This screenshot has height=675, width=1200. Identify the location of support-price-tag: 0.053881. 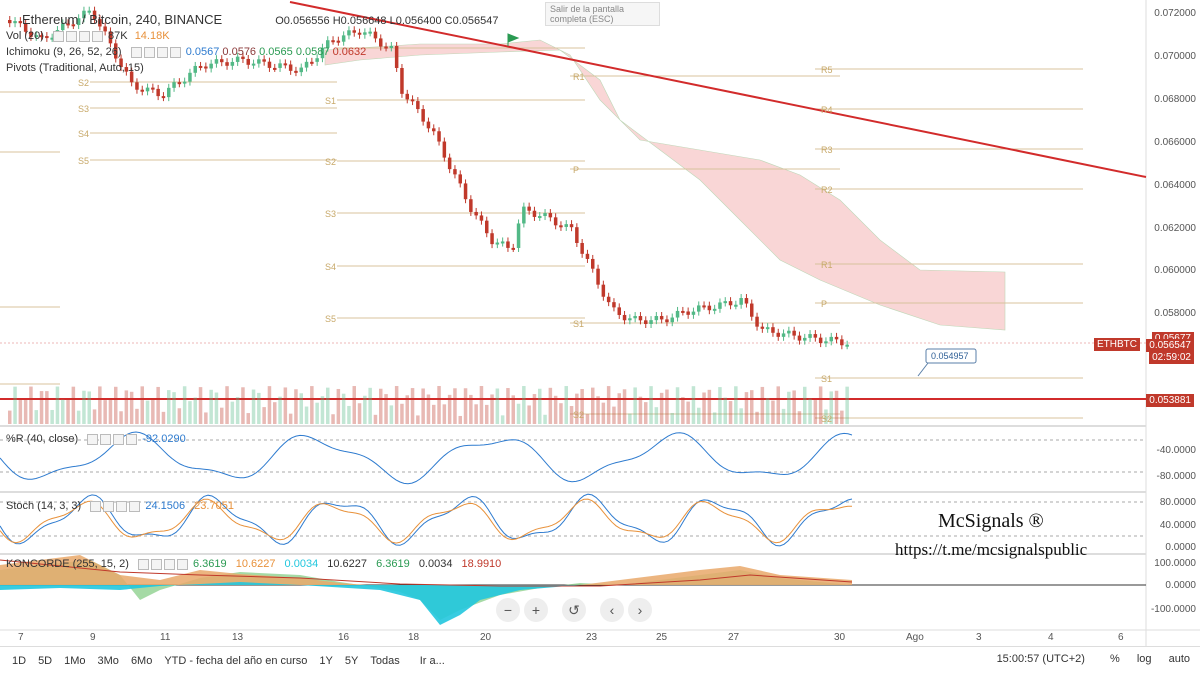
(1170, 400).